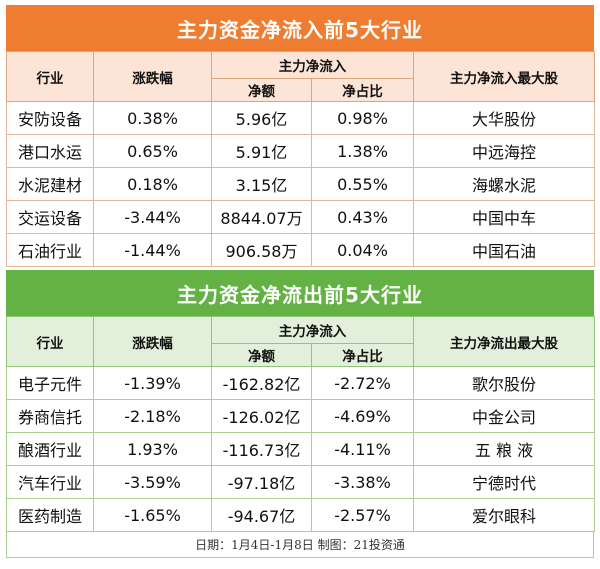 The height and width of the screenshot is (569, 600). What do you see at coordinates (152, 184) in the screenshot?
I see `change-cell: 0.18%` at bounding box center [152, 184].